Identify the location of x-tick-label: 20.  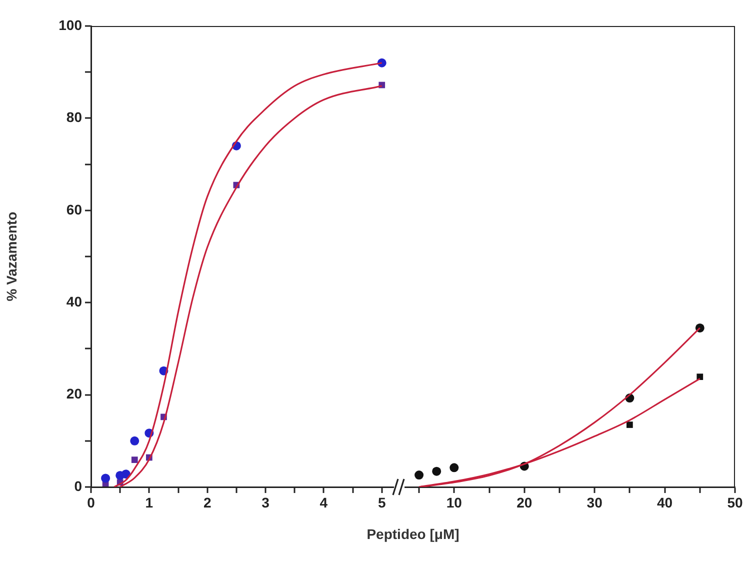
(524, 502).